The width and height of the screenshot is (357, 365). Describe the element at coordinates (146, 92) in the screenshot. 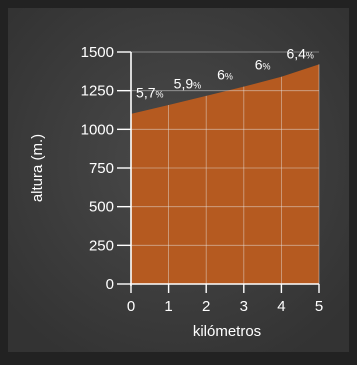

I see `segment-gradient-value: 5,7` at that location.